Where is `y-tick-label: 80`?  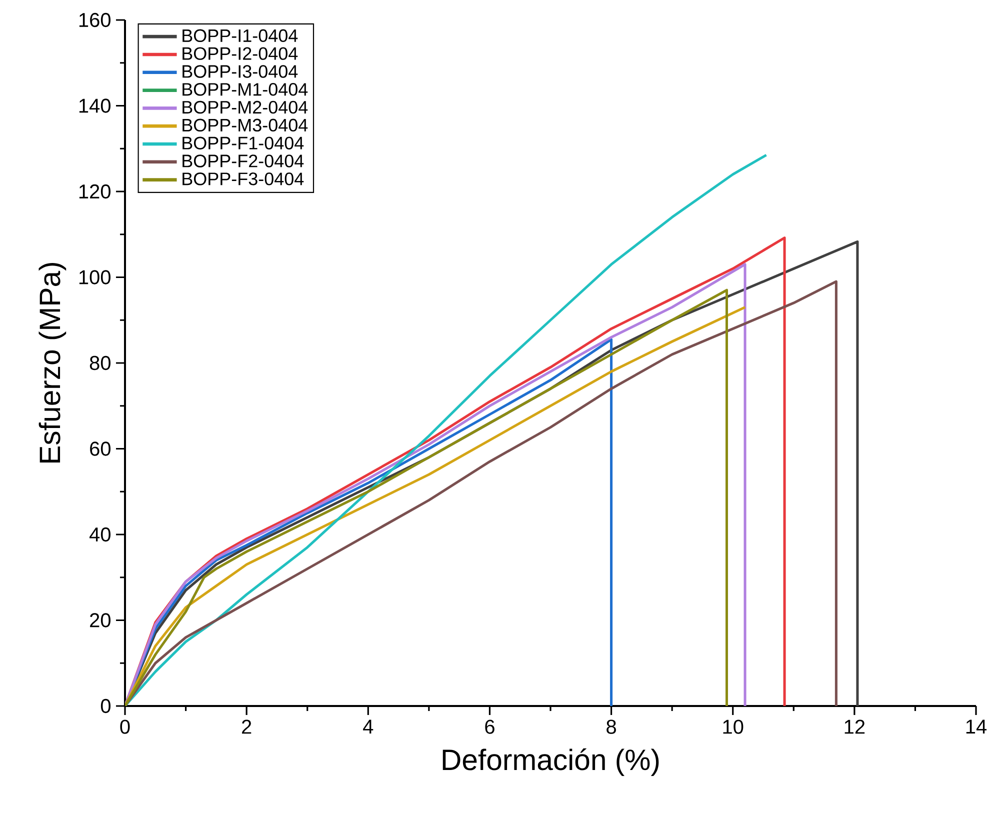 y-tick-label: 80 is located at coordinates (100, 363).